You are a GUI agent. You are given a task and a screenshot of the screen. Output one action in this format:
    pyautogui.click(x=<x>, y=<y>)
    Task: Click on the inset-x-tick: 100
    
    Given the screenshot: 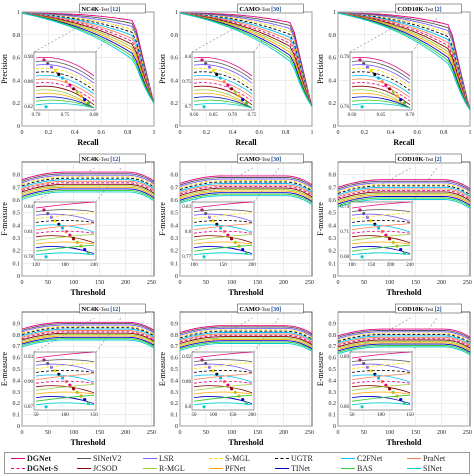 What is the action you would take?
    pyautogui.click(x=194, y=265)
    